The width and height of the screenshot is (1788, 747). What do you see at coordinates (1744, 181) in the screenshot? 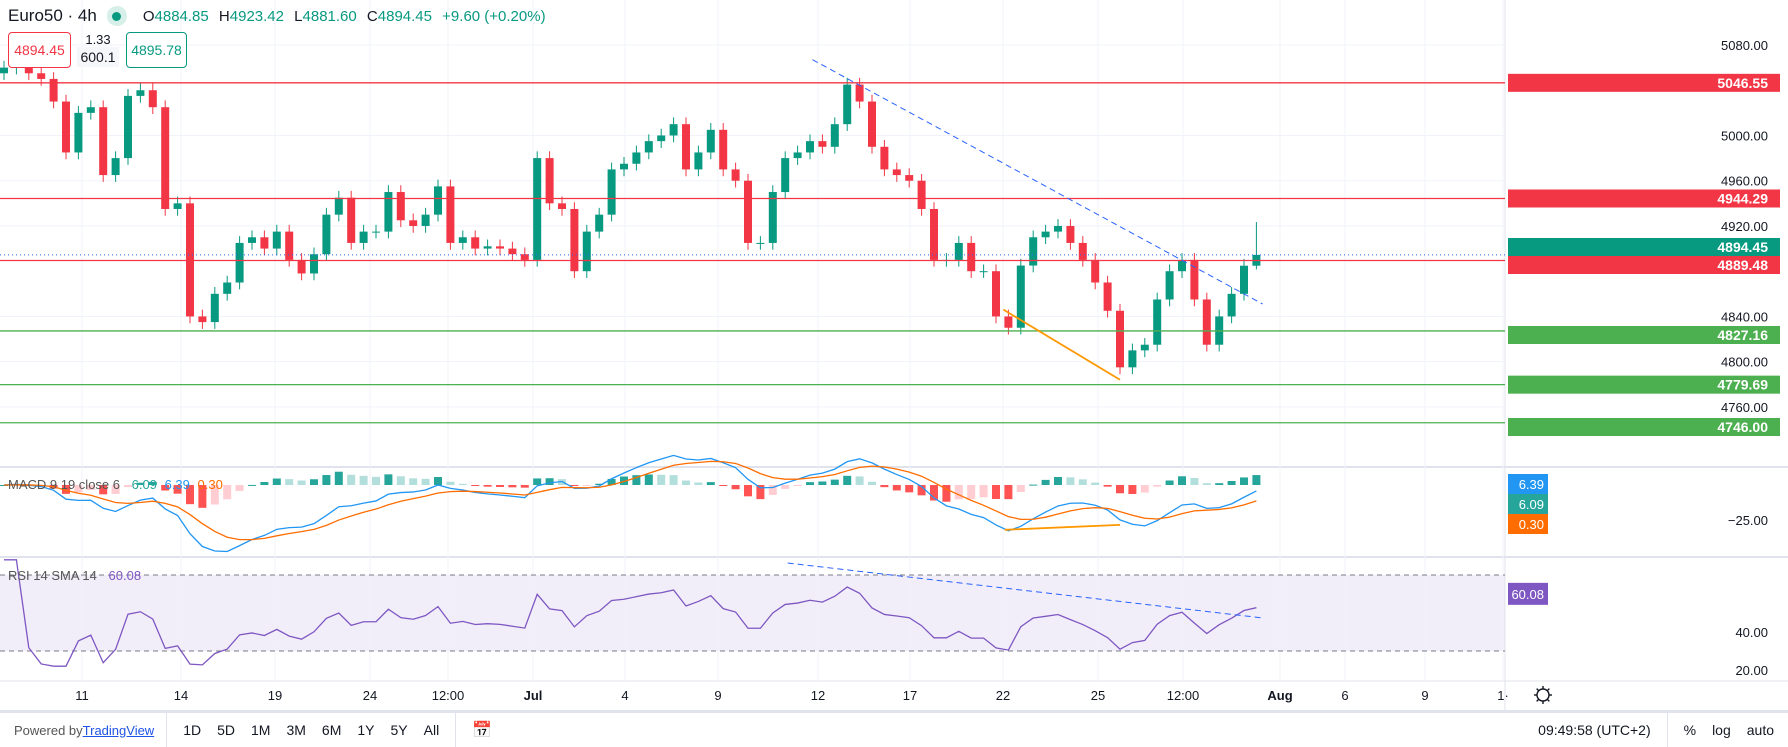
I see `price-axis-label: 4960.00` at bounding box center [1744, 181].